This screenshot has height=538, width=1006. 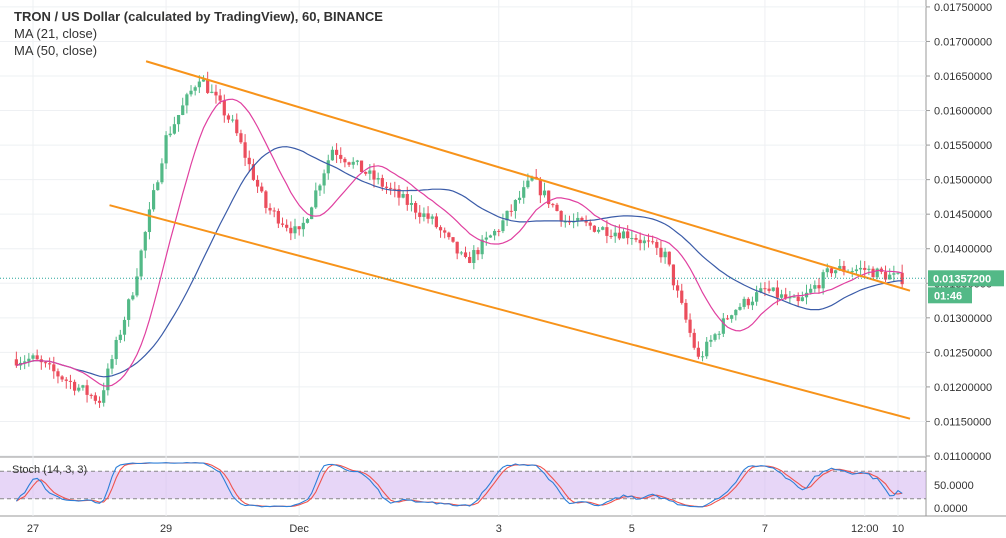 What do you see at coordinates (499, 529) in the screenshot?
I see `time-tick-label: 3` at bounding box center [499, 529].